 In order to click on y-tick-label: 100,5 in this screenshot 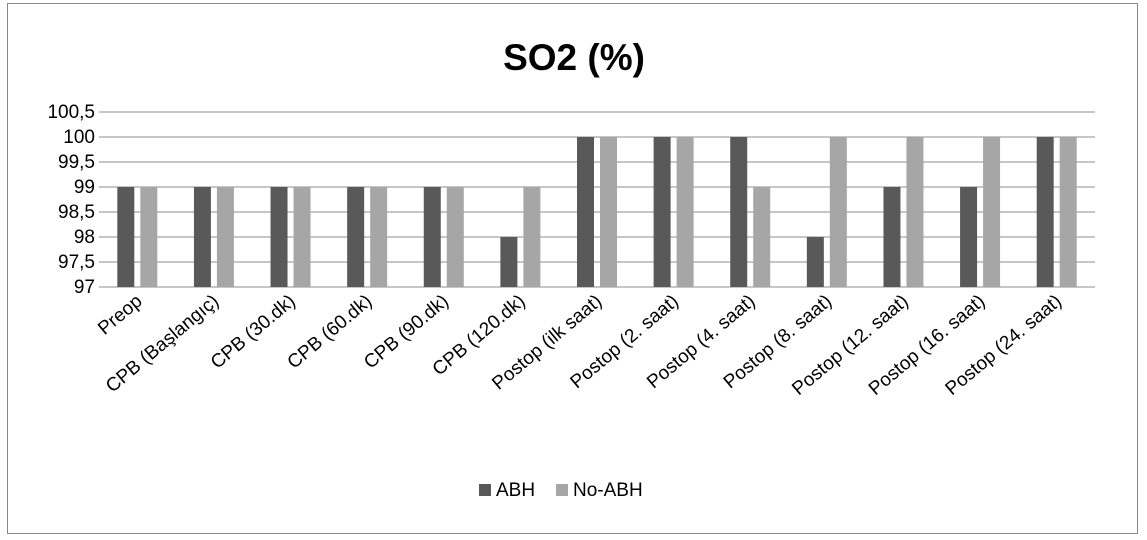, I will do `click(71, 112)`.